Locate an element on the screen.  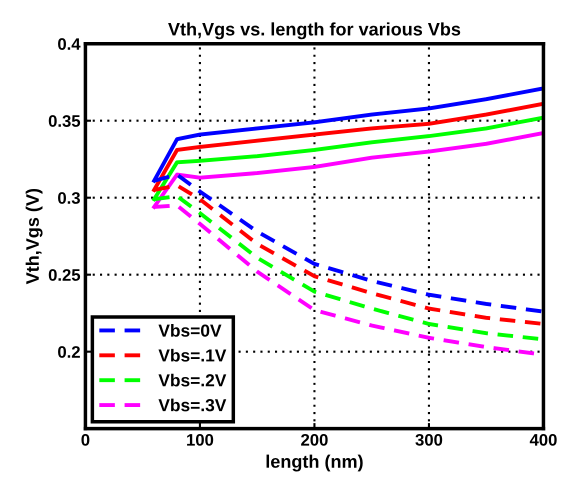
legend-label: Vbs=0V is located at coordinates (190, 330).